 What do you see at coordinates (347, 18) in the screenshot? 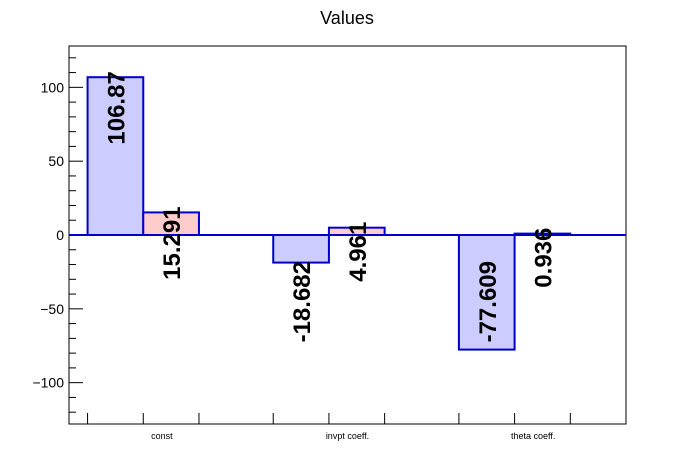
I see `chart-title: Values` at bounding box center [347, 18].